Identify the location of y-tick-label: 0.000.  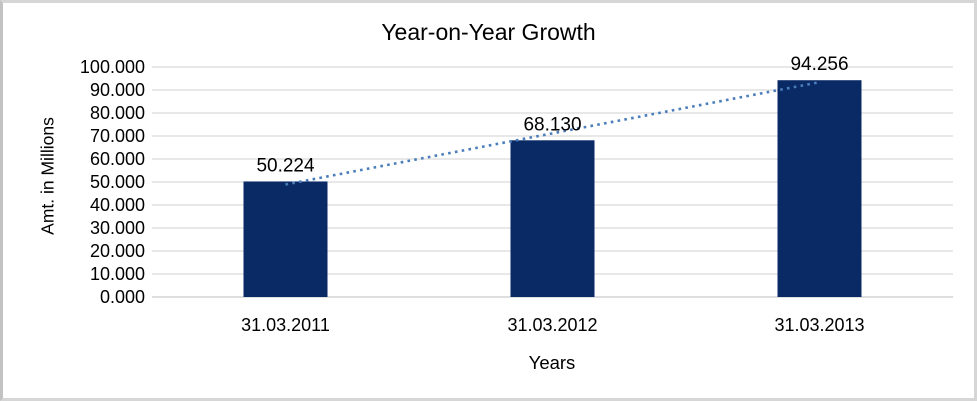
(122, 297).